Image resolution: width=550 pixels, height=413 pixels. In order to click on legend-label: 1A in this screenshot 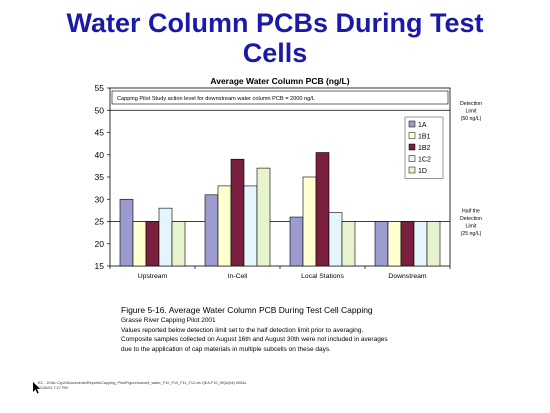, I will do `click(422, 125)`.